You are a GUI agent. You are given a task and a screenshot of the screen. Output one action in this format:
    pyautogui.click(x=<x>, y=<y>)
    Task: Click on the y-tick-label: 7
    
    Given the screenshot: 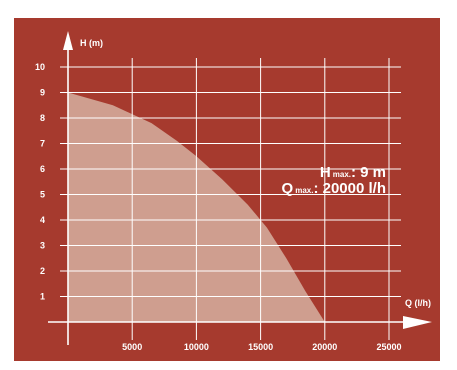 What is the action you would take?
    pyautogui.click(x=42, y=144)
    